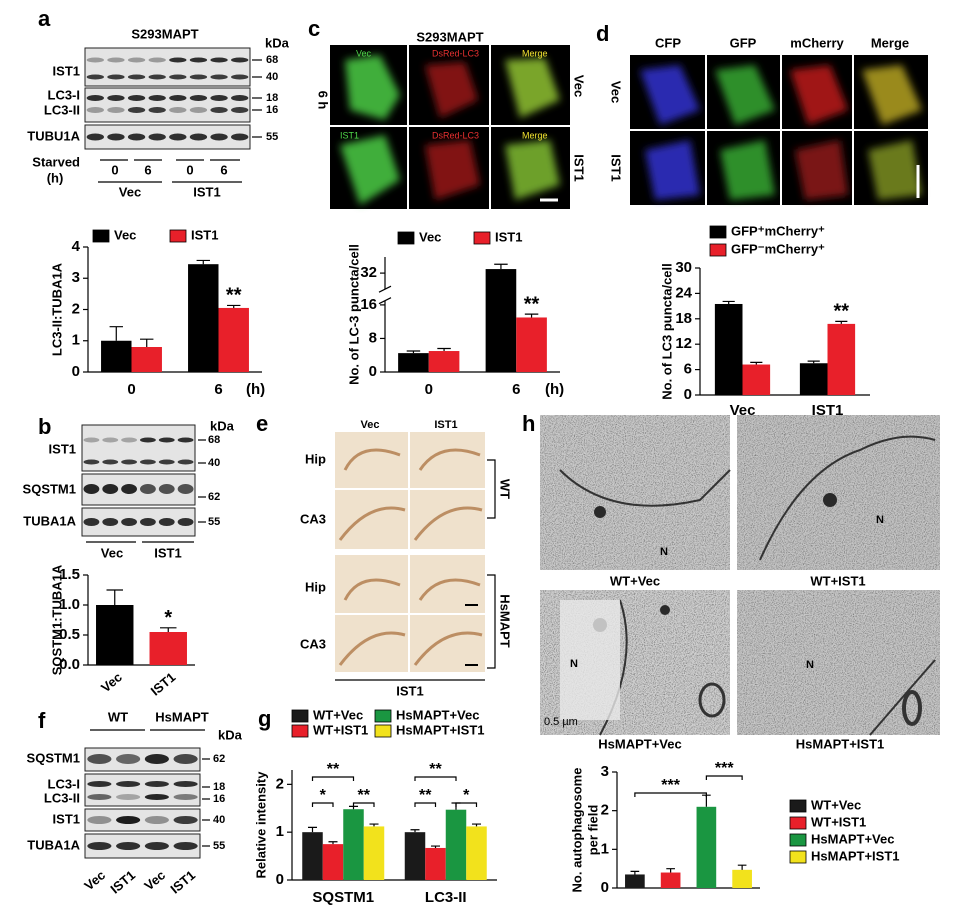 This screenshot has height=918, width=968. I want to click on y-tick-label: 8, so click(373, 337).